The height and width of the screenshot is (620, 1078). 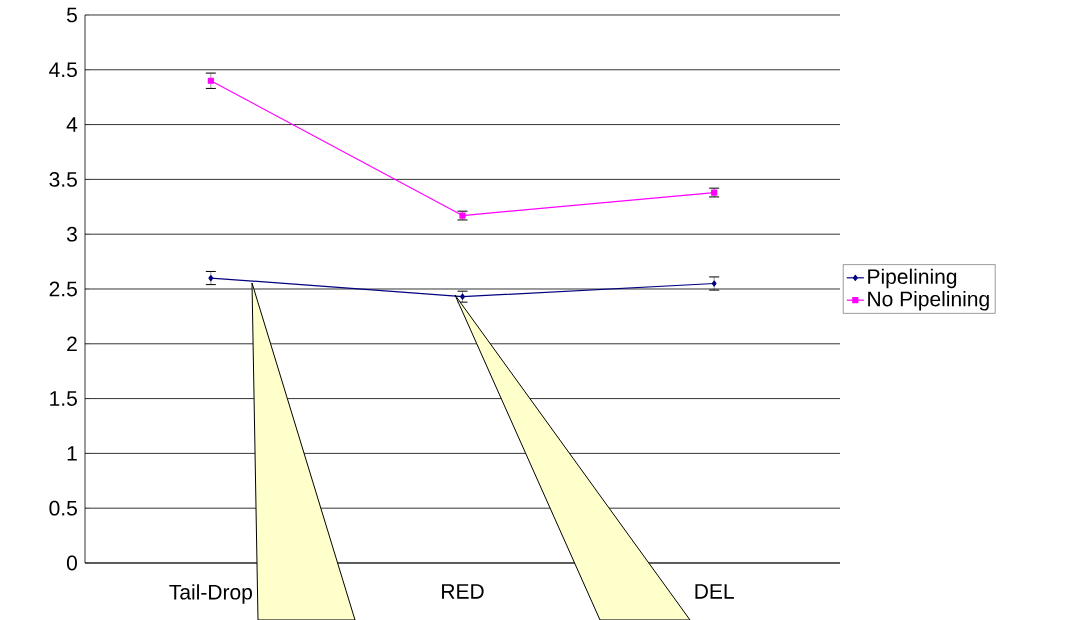 What do you see at coordinates (210, 594) in the screenshot?
I see `x-tick-label: Tail-Drop` at bounding box center [210, 594].